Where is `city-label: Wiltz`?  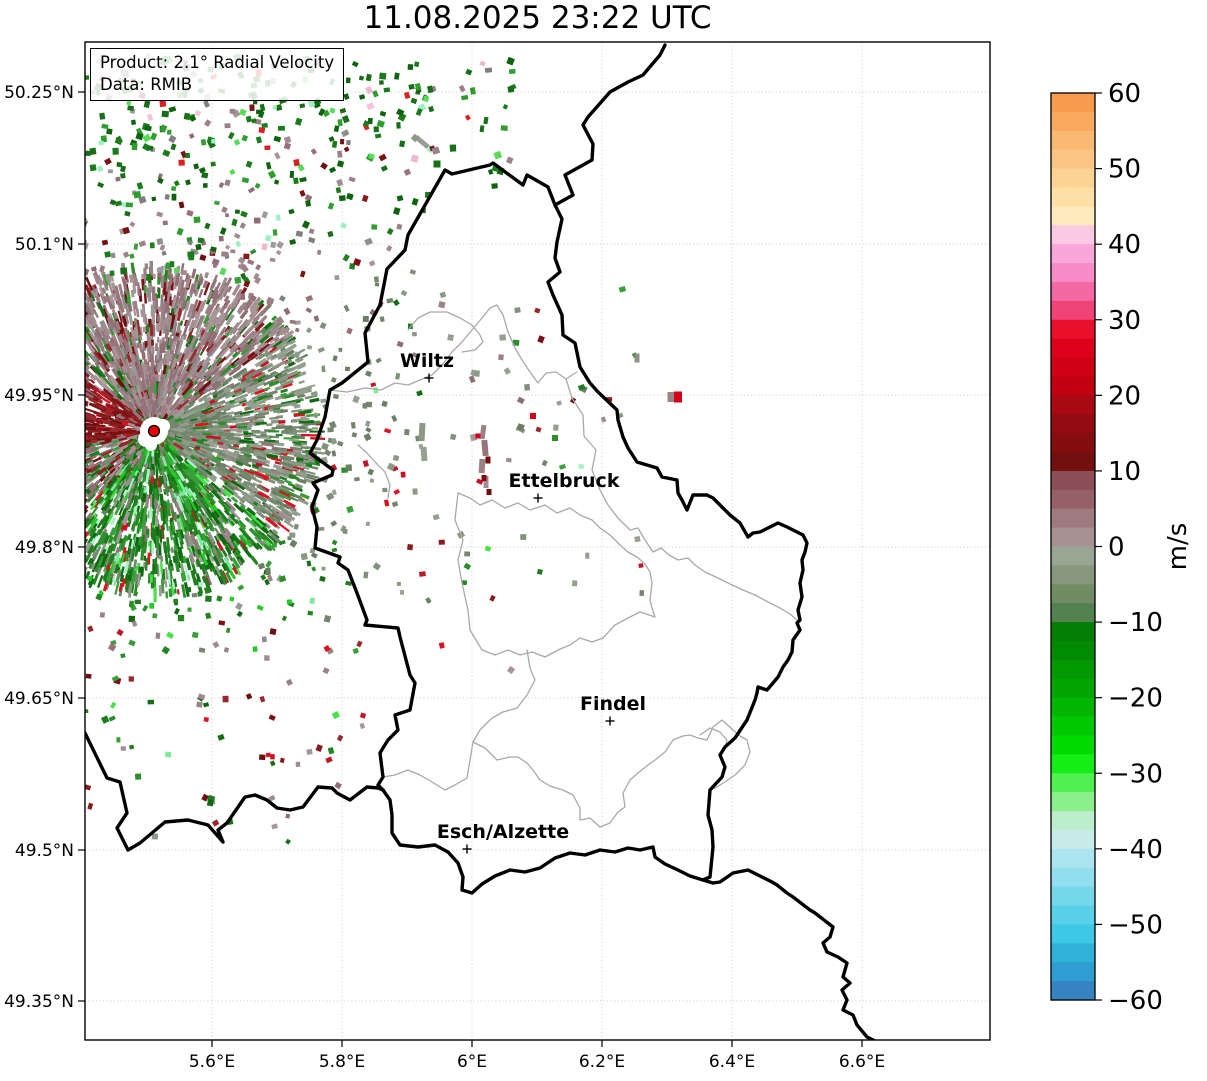
city-label: Wiltz is located at coordinates (427, 361).